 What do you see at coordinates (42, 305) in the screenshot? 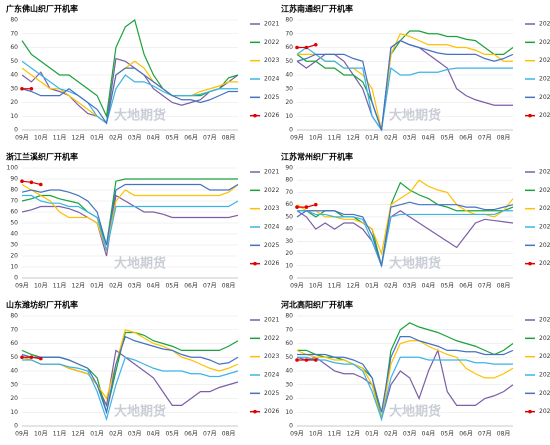
I see `chart-title: 山东潍坊织厂开机率` at bounding box center [42, 305].